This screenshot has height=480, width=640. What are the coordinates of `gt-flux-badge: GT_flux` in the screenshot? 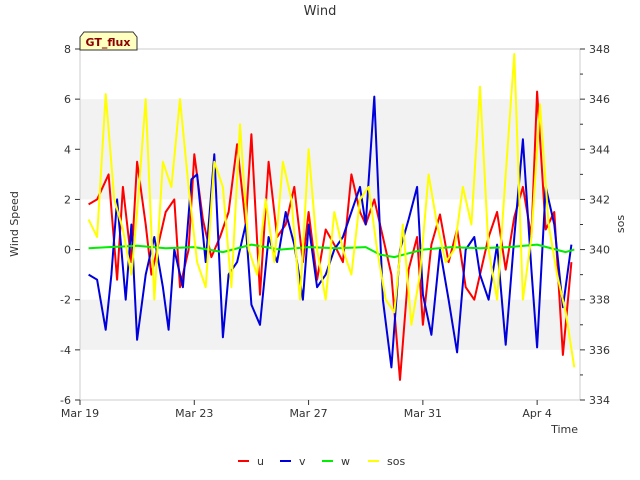 It's located at (108, 41).